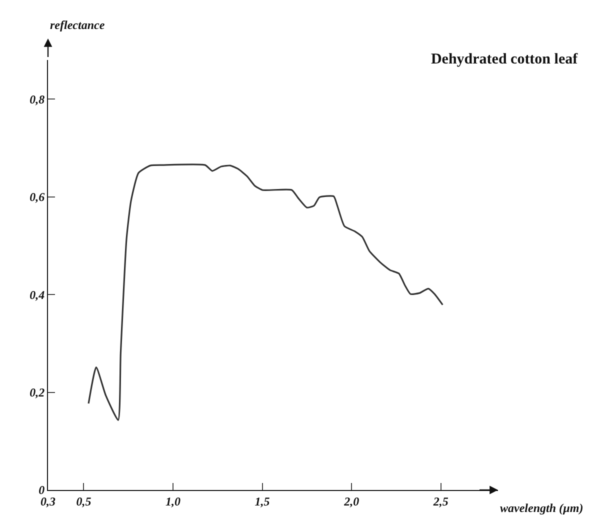 The image size is (608, 530). What do you see at coordinates (351, 501) in the screenshot?
I see `x-tick-label: 2,0` at bounding box center [351, 501].